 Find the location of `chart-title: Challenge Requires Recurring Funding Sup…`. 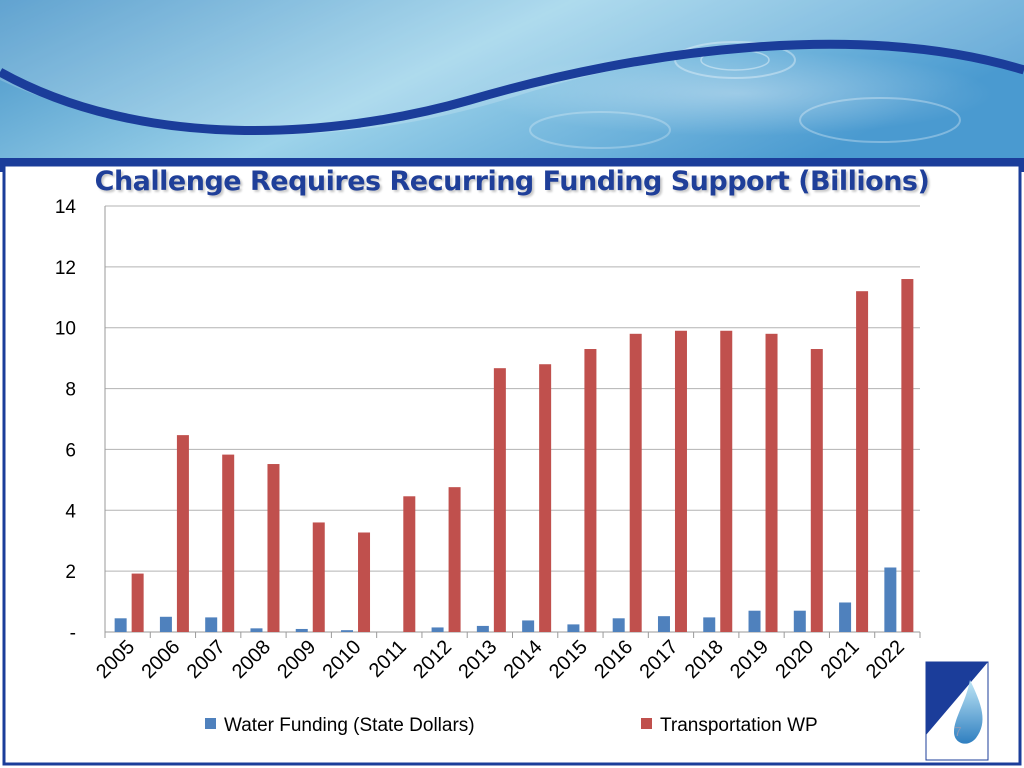

chart-title: Challenge Requires Recurring Funding Sup… is located at coordinates (512, 181).